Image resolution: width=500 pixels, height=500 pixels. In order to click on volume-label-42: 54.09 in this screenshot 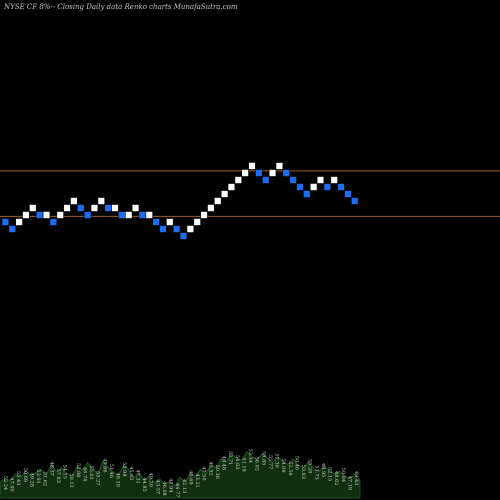, I will do `click(283, 465)`.